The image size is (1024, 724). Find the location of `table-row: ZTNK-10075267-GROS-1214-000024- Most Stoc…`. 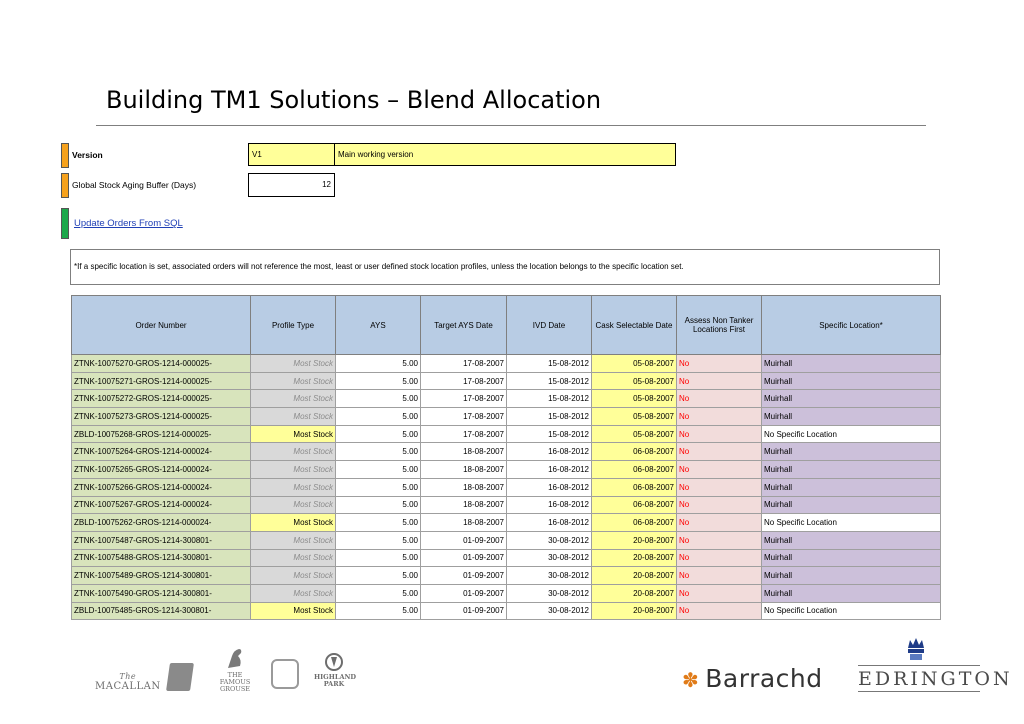

table-row: ZTNK-10075267-GROS-1214-000024- Most Stoc… is located at coordinates (506, 505).